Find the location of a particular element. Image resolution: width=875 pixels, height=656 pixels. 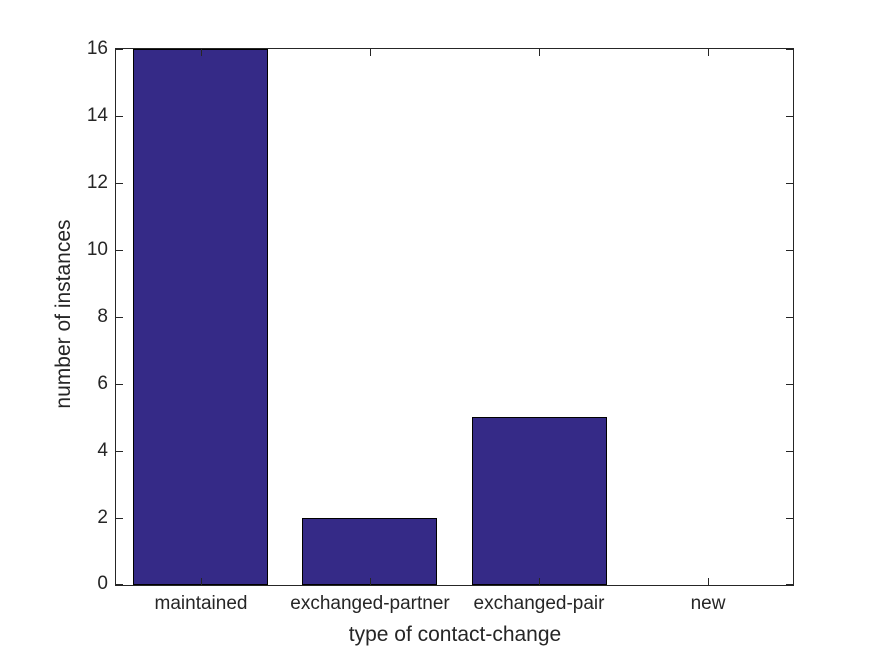

y-tick-label: 14 is located at coordinates (97, 115).